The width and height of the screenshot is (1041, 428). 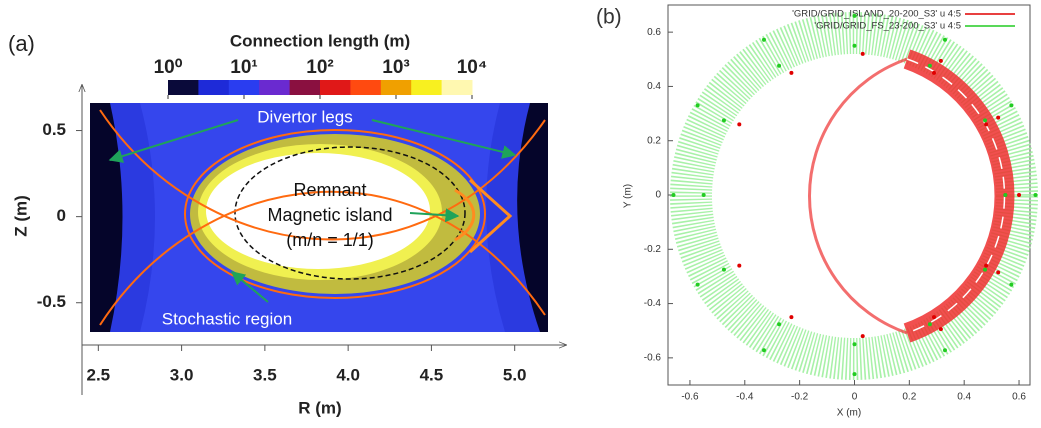 What do you see at coordinates (319, 407) in the screenshot?
I see `x-axis-label: R (m)` at bounding box center [319, 407].